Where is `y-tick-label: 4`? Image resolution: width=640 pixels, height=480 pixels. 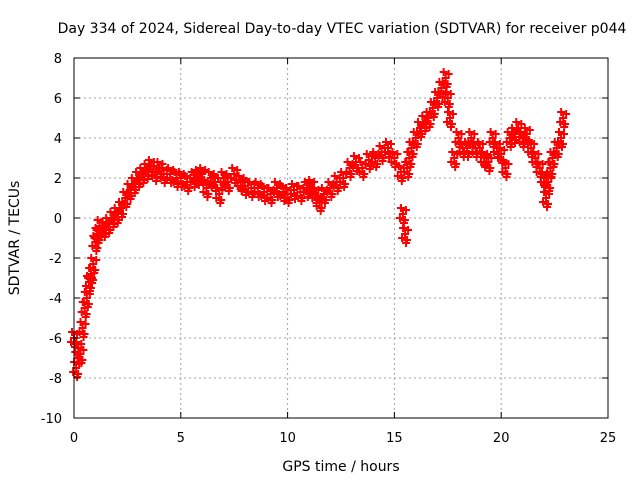
y-tick-label: 4 is located at coordinates (58, 139).